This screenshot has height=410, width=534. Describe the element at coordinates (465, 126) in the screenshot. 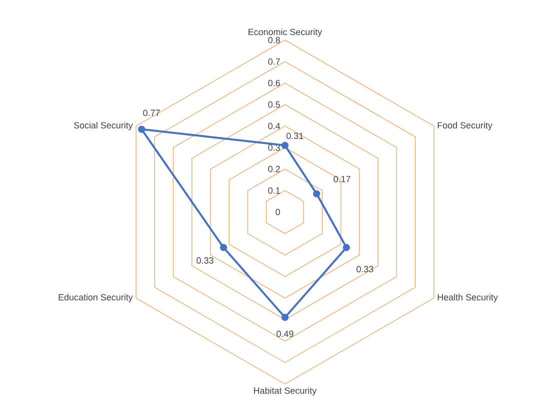

I see `spoke-label: Food Security` at that location.